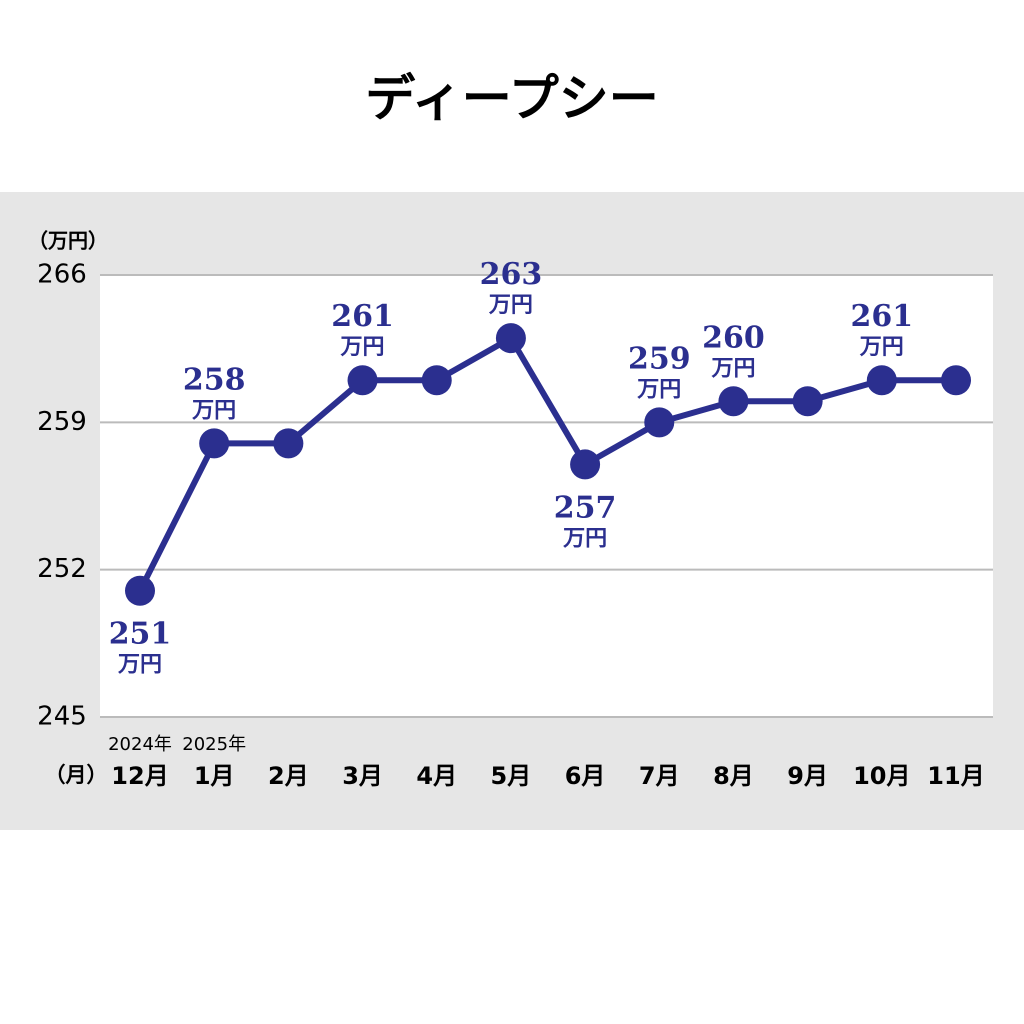 This screenshot has width=1024, height=1024. I want to click on y-unit-label: （万円）, so click(68, 241).